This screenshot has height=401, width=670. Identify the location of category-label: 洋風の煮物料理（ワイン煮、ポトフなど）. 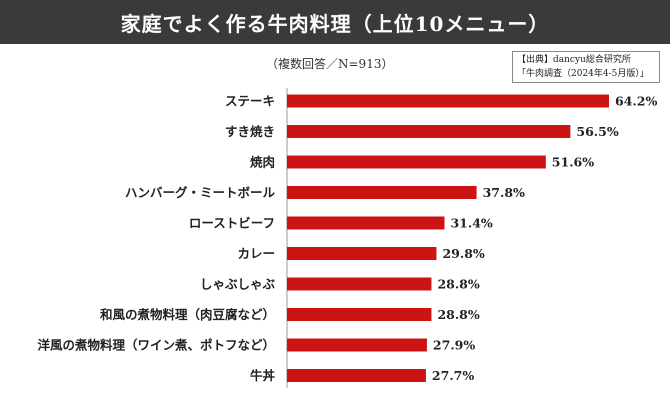
(156, 345).